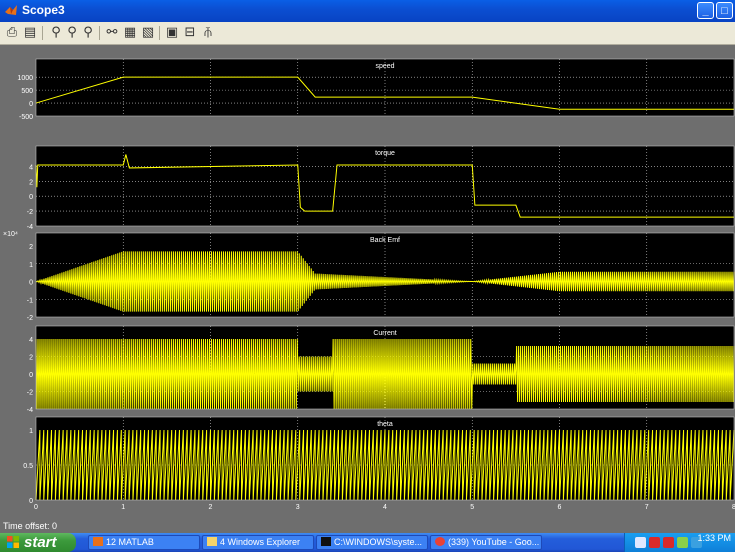 The height and width of the screenshot is (552, 735). Describe the element at coordinates (30, 300) in the screenshot. I see `y-tick-label: -1` at that location.